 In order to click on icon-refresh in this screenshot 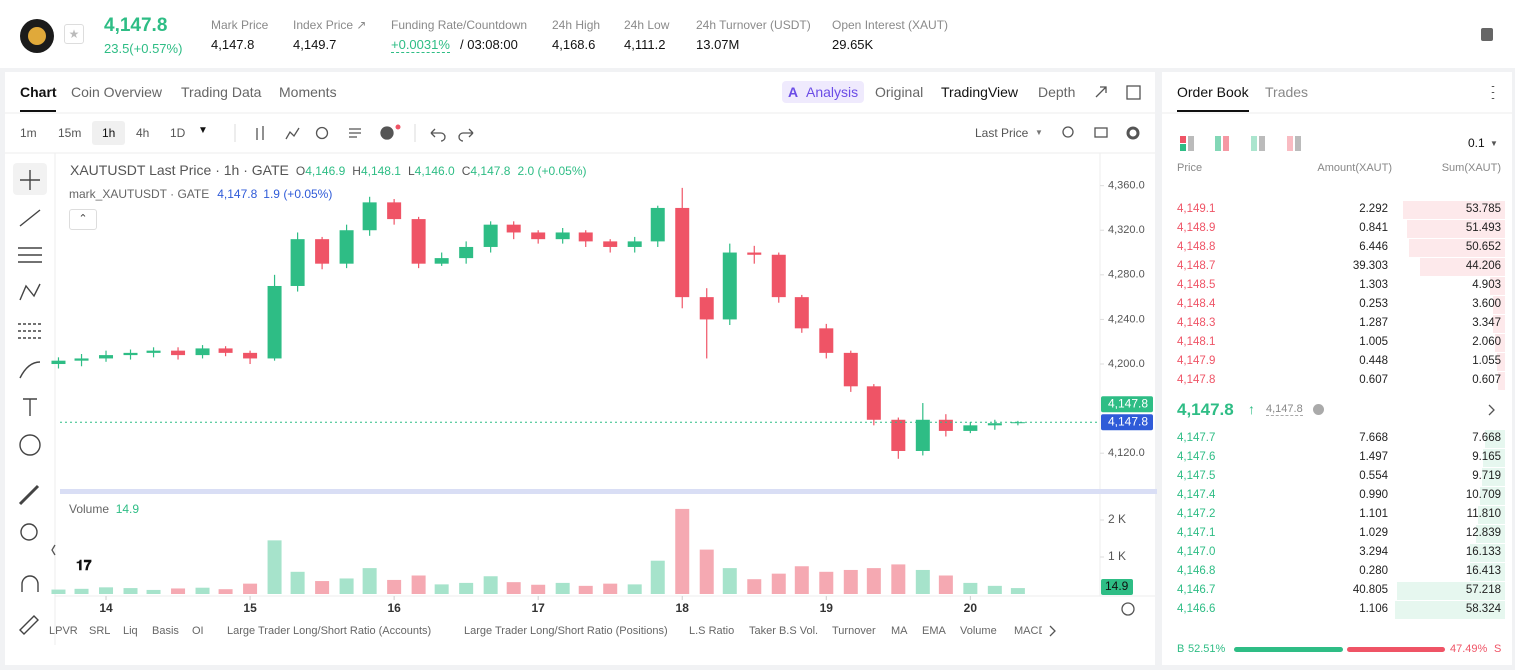, I will do `click(322, 133)`.